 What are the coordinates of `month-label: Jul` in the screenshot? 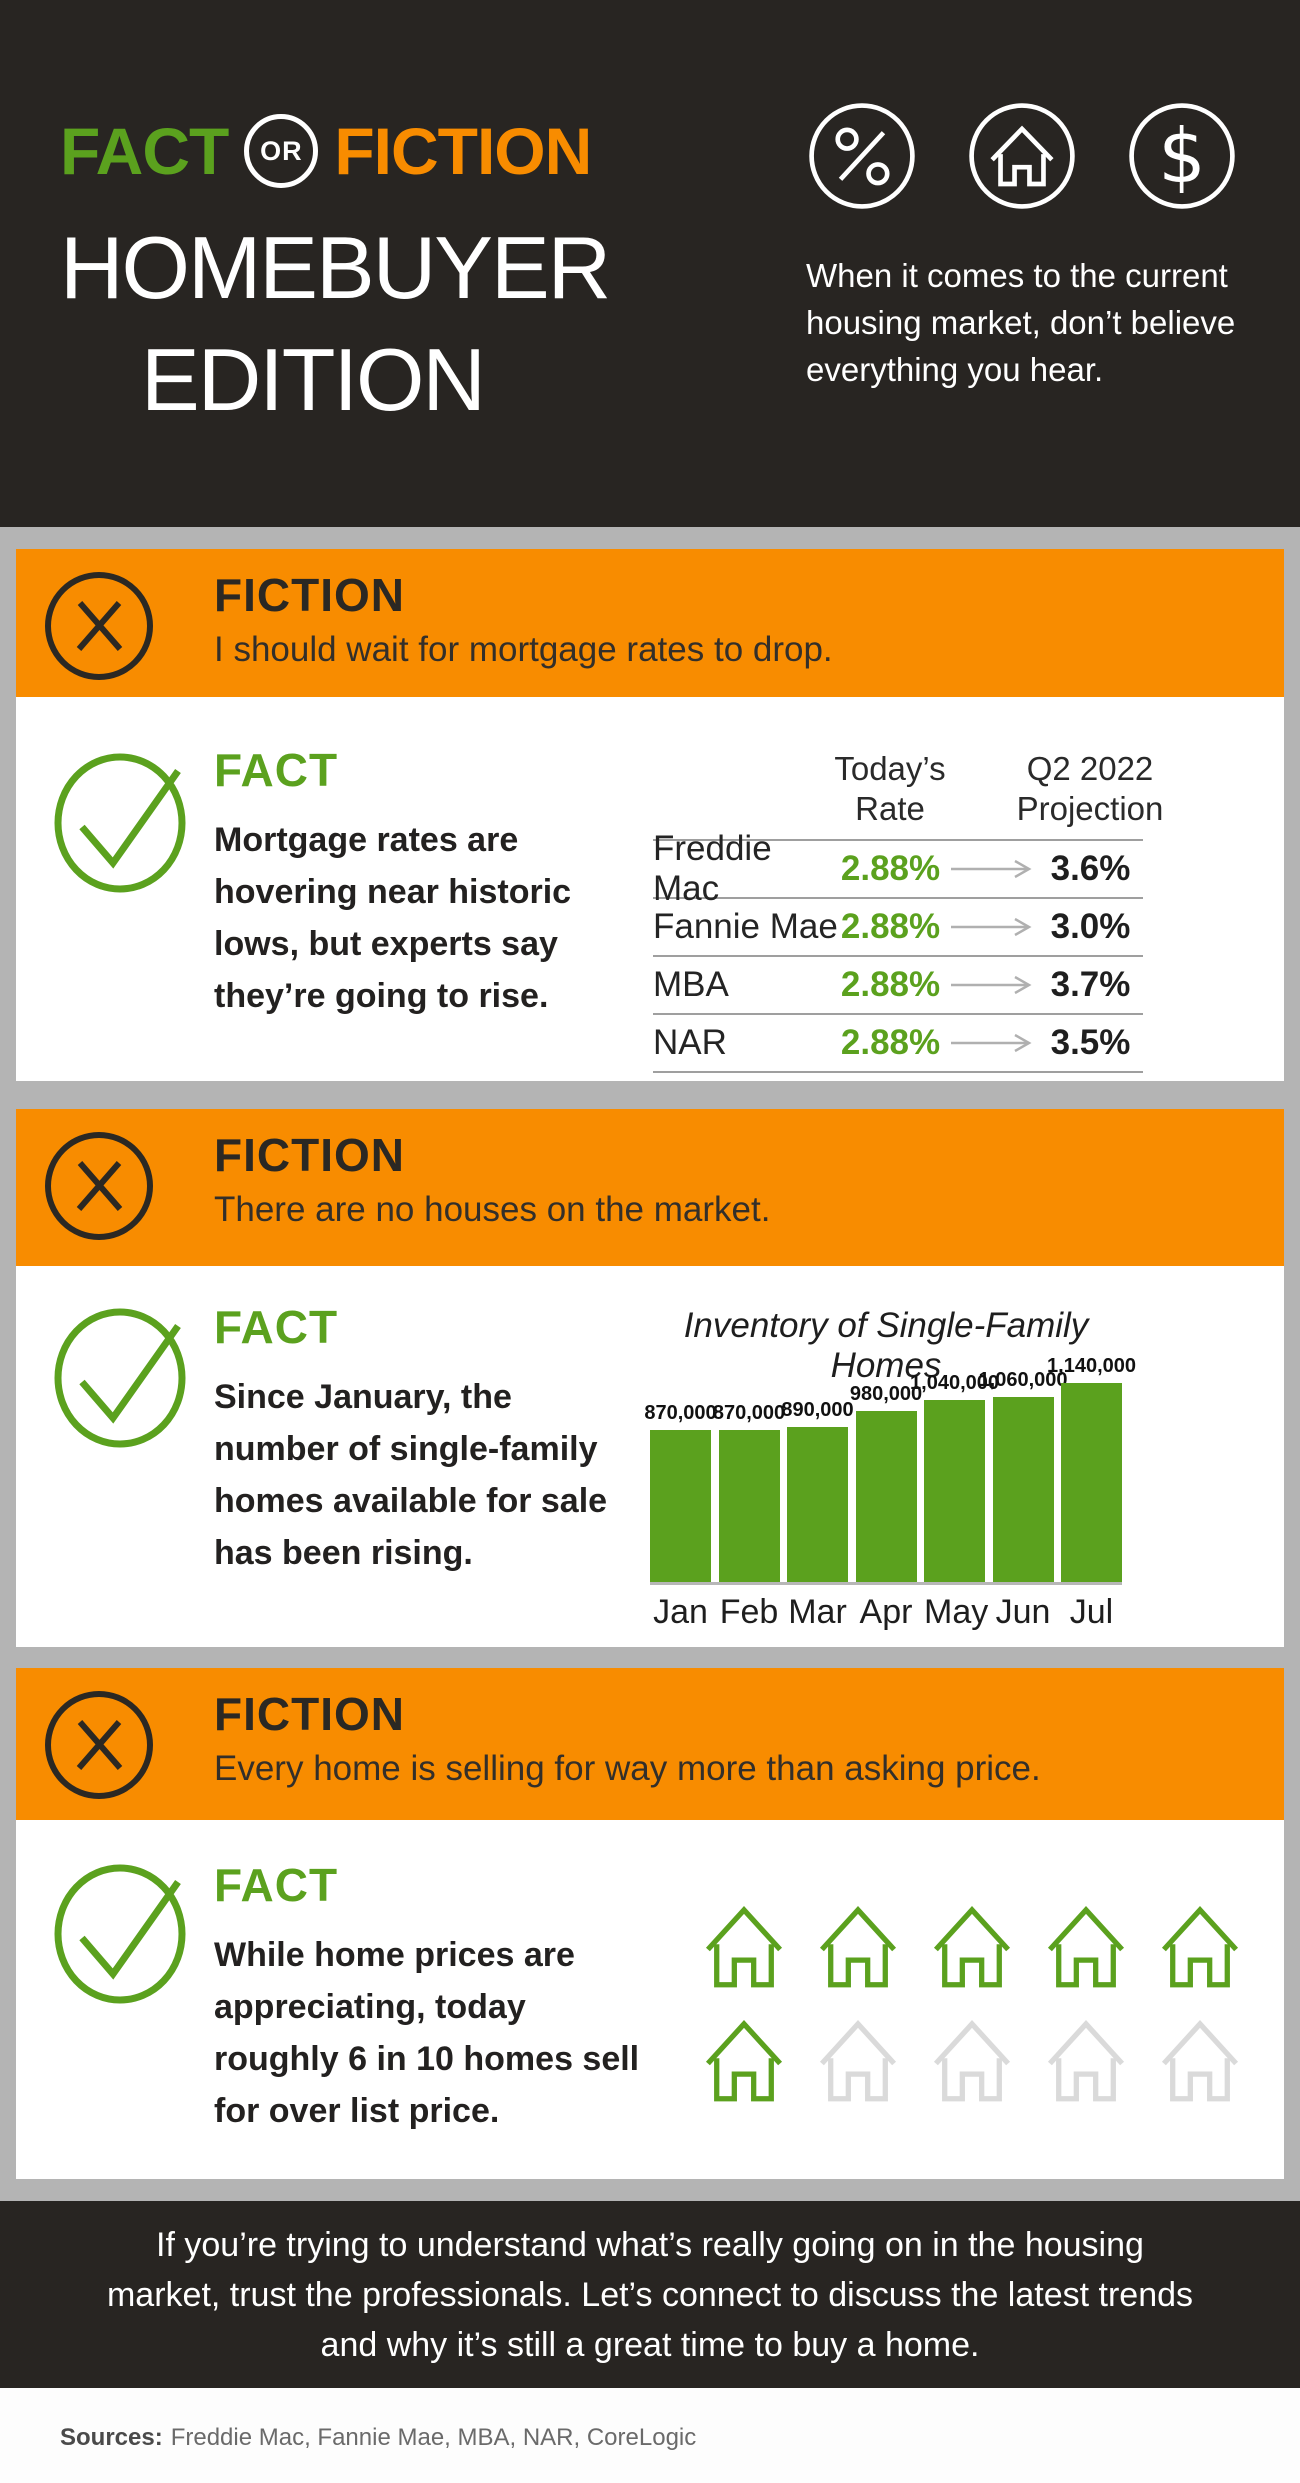 It's located at (1091, 1612).